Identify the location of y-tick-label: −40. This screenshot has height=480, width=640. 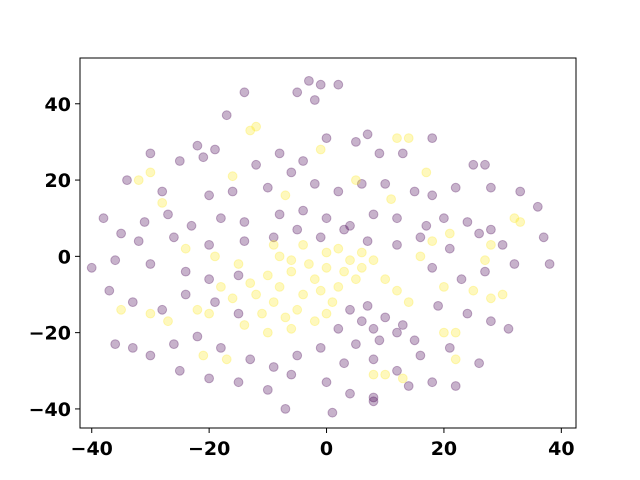
(50, 410).